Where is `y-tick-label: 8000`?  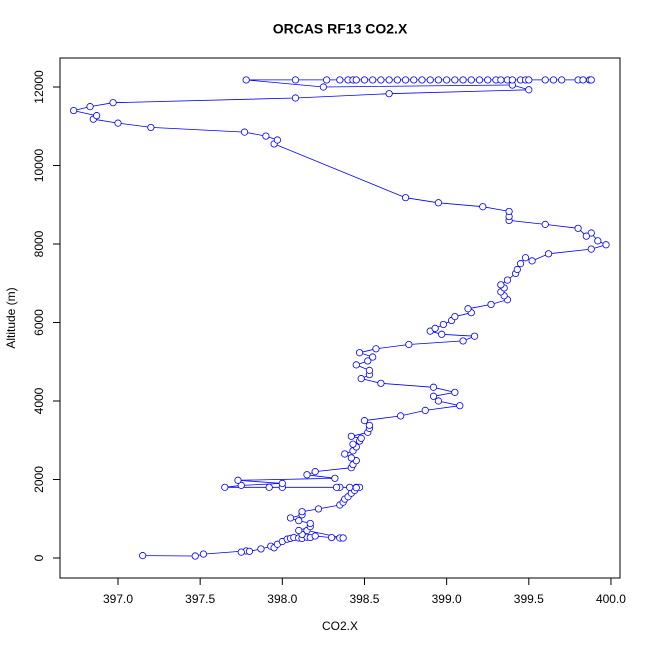
y-tick-label: 8000 is located at coordinates (39, 243).